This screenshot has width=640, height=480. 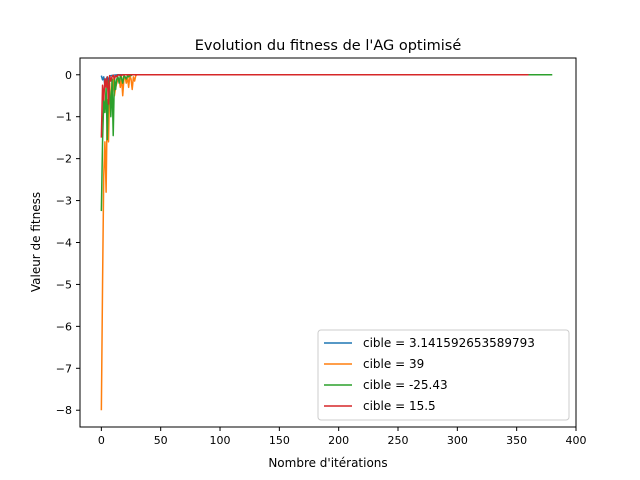 I want to click on y-tick-label: −3, so click(x=64, y=201).